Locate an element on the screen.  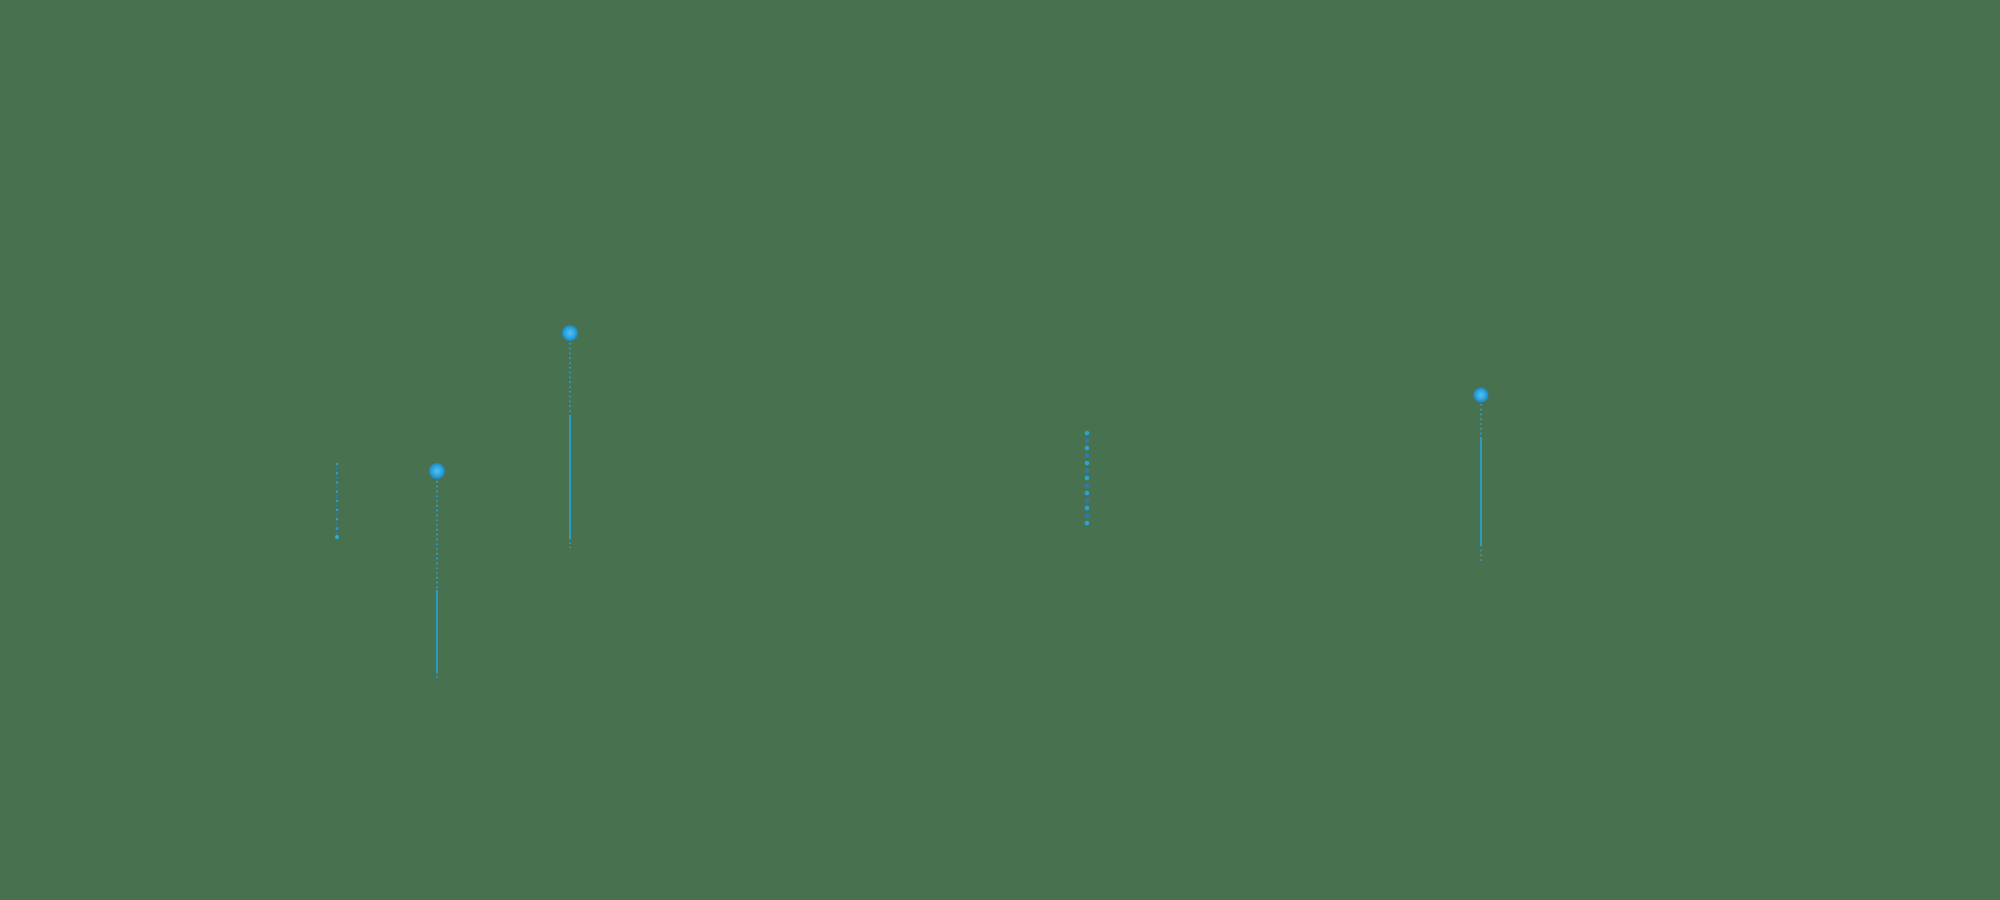
spark-end-dot is located at coordinates (337, 537).